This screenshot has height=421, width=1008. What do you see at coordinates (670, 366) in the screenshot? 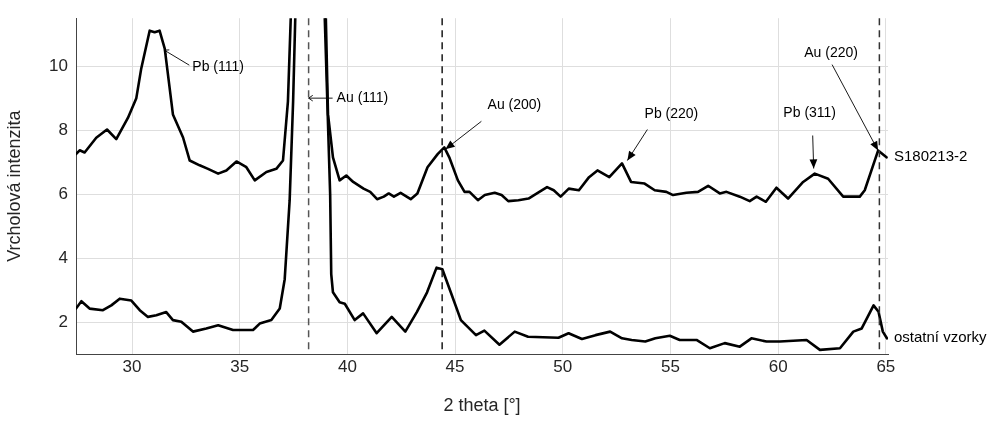
I see `x-tick-label: 55` at bounding box center [670, 366].